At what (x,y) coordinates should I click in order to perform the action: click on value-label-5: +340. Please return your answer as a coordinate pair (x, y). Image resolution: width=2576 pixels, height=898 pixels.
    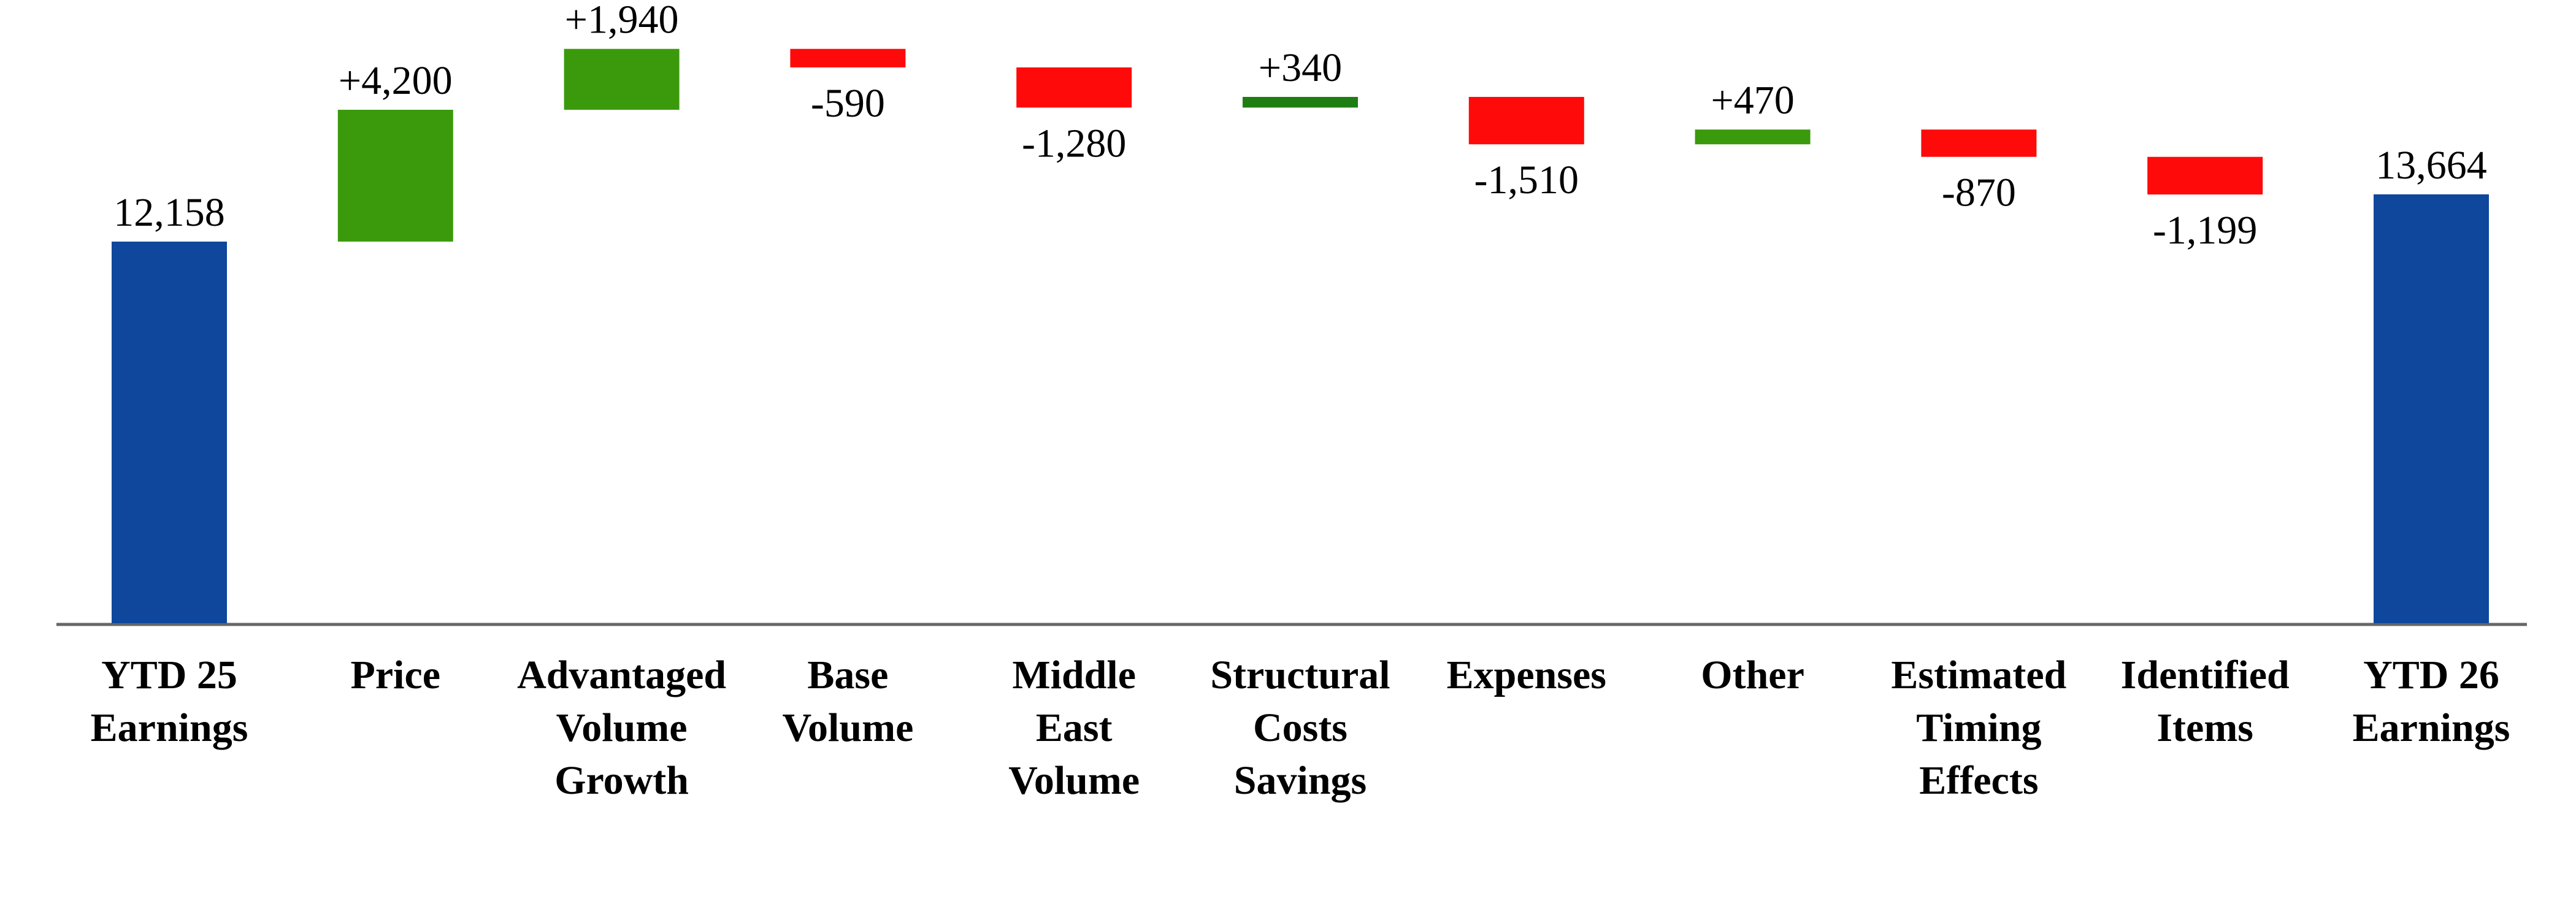
    Looking at the image, I should click on (1300, 67).